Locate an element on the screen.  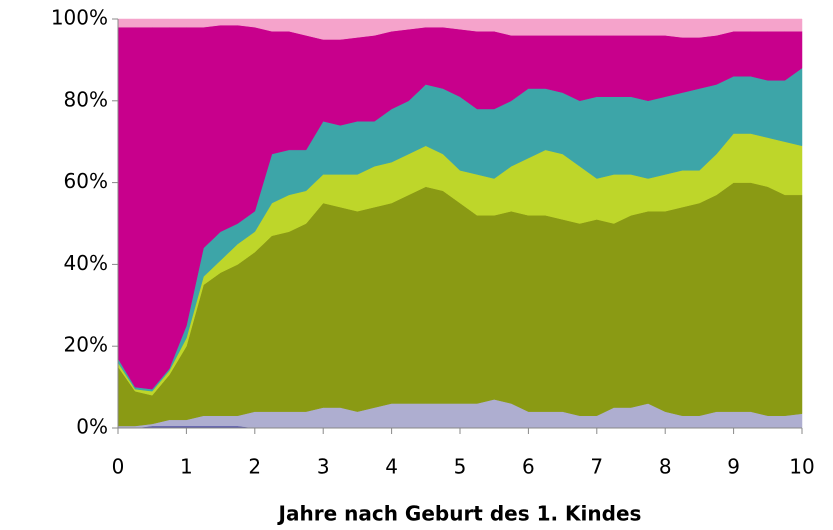
y-tick-label: 0% is located at coordinates (92, 427).